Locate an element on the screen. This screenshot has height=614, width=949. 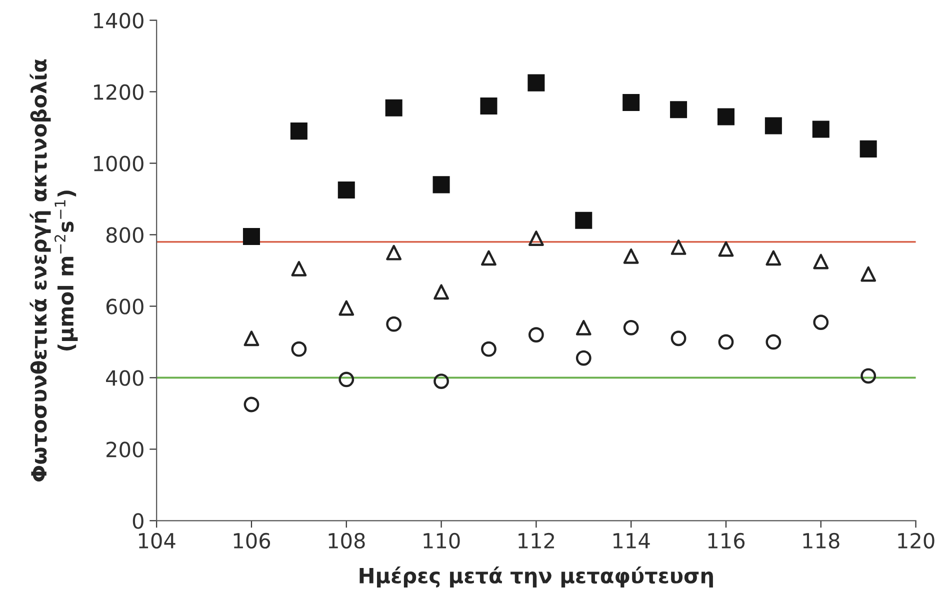
x-tick-label: 120 is located at coordinates (916, 540).